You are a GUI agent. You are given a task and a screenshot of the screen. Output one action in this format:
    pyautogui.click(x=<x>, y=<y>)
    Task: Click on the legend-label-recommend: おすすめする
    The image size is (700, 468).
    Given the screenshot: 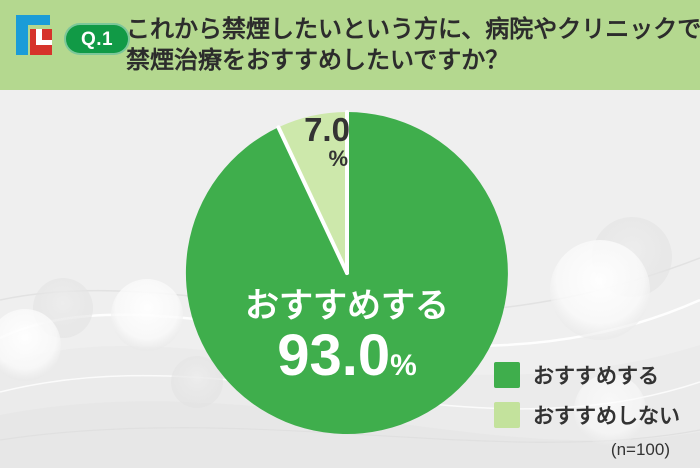 What is the action you would take?
    pyautogui.click(x=596, y=376)
    